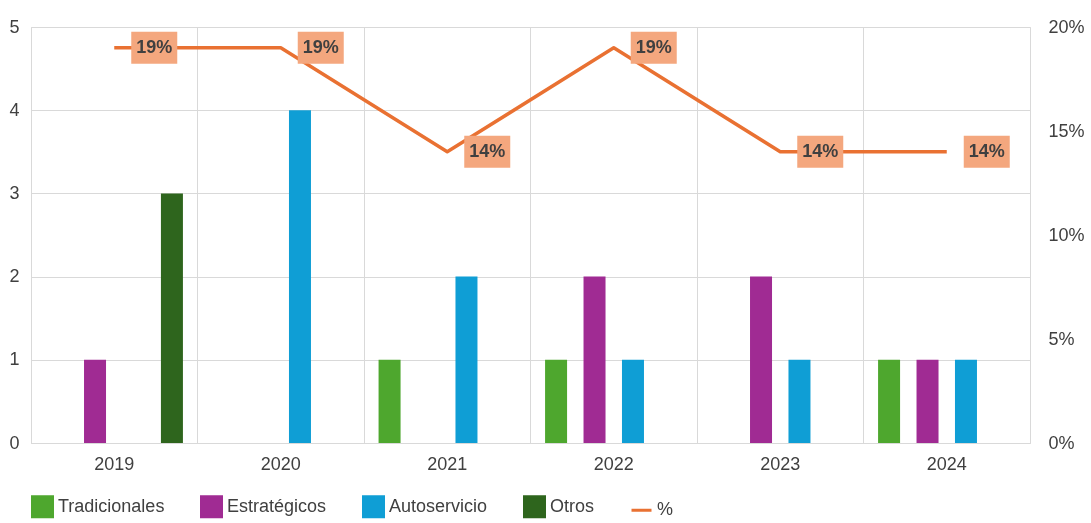 The height and width of the screenshot is (523, 1091). I want to click on legend-label: Estratégicos, so click(277, 505).